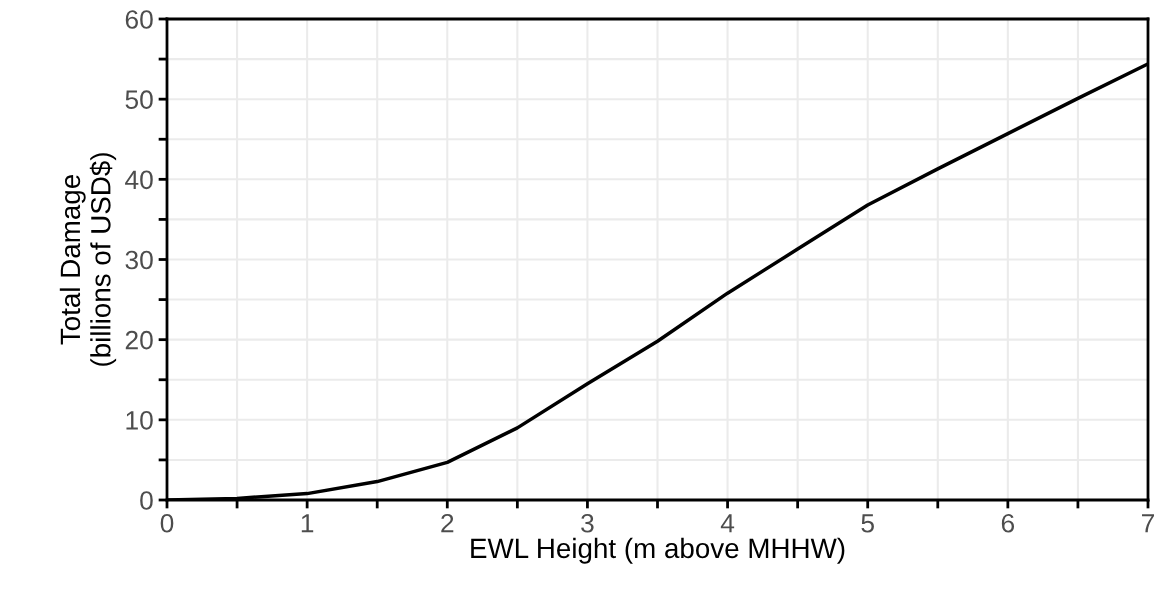  I want to click on x-axis-title: EWL Height (m above MHHW), so click(658, 550).